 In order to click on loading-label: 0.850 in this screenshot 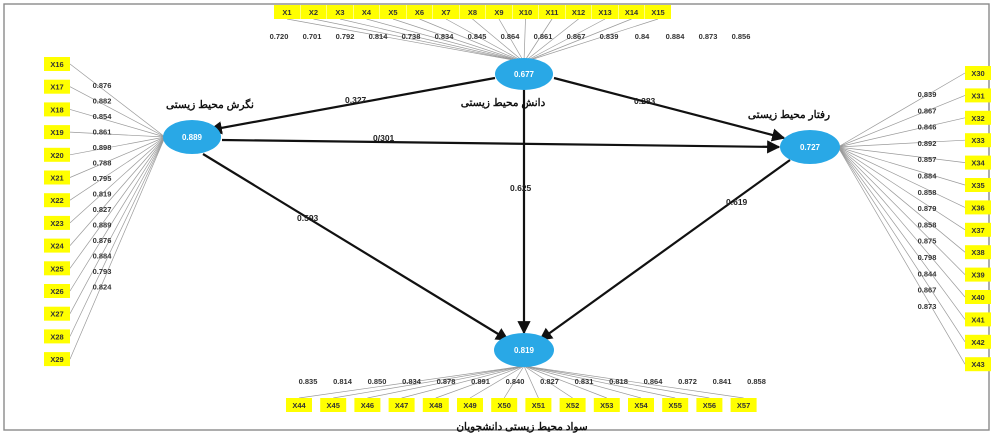, I will do `click(377, 381)`.